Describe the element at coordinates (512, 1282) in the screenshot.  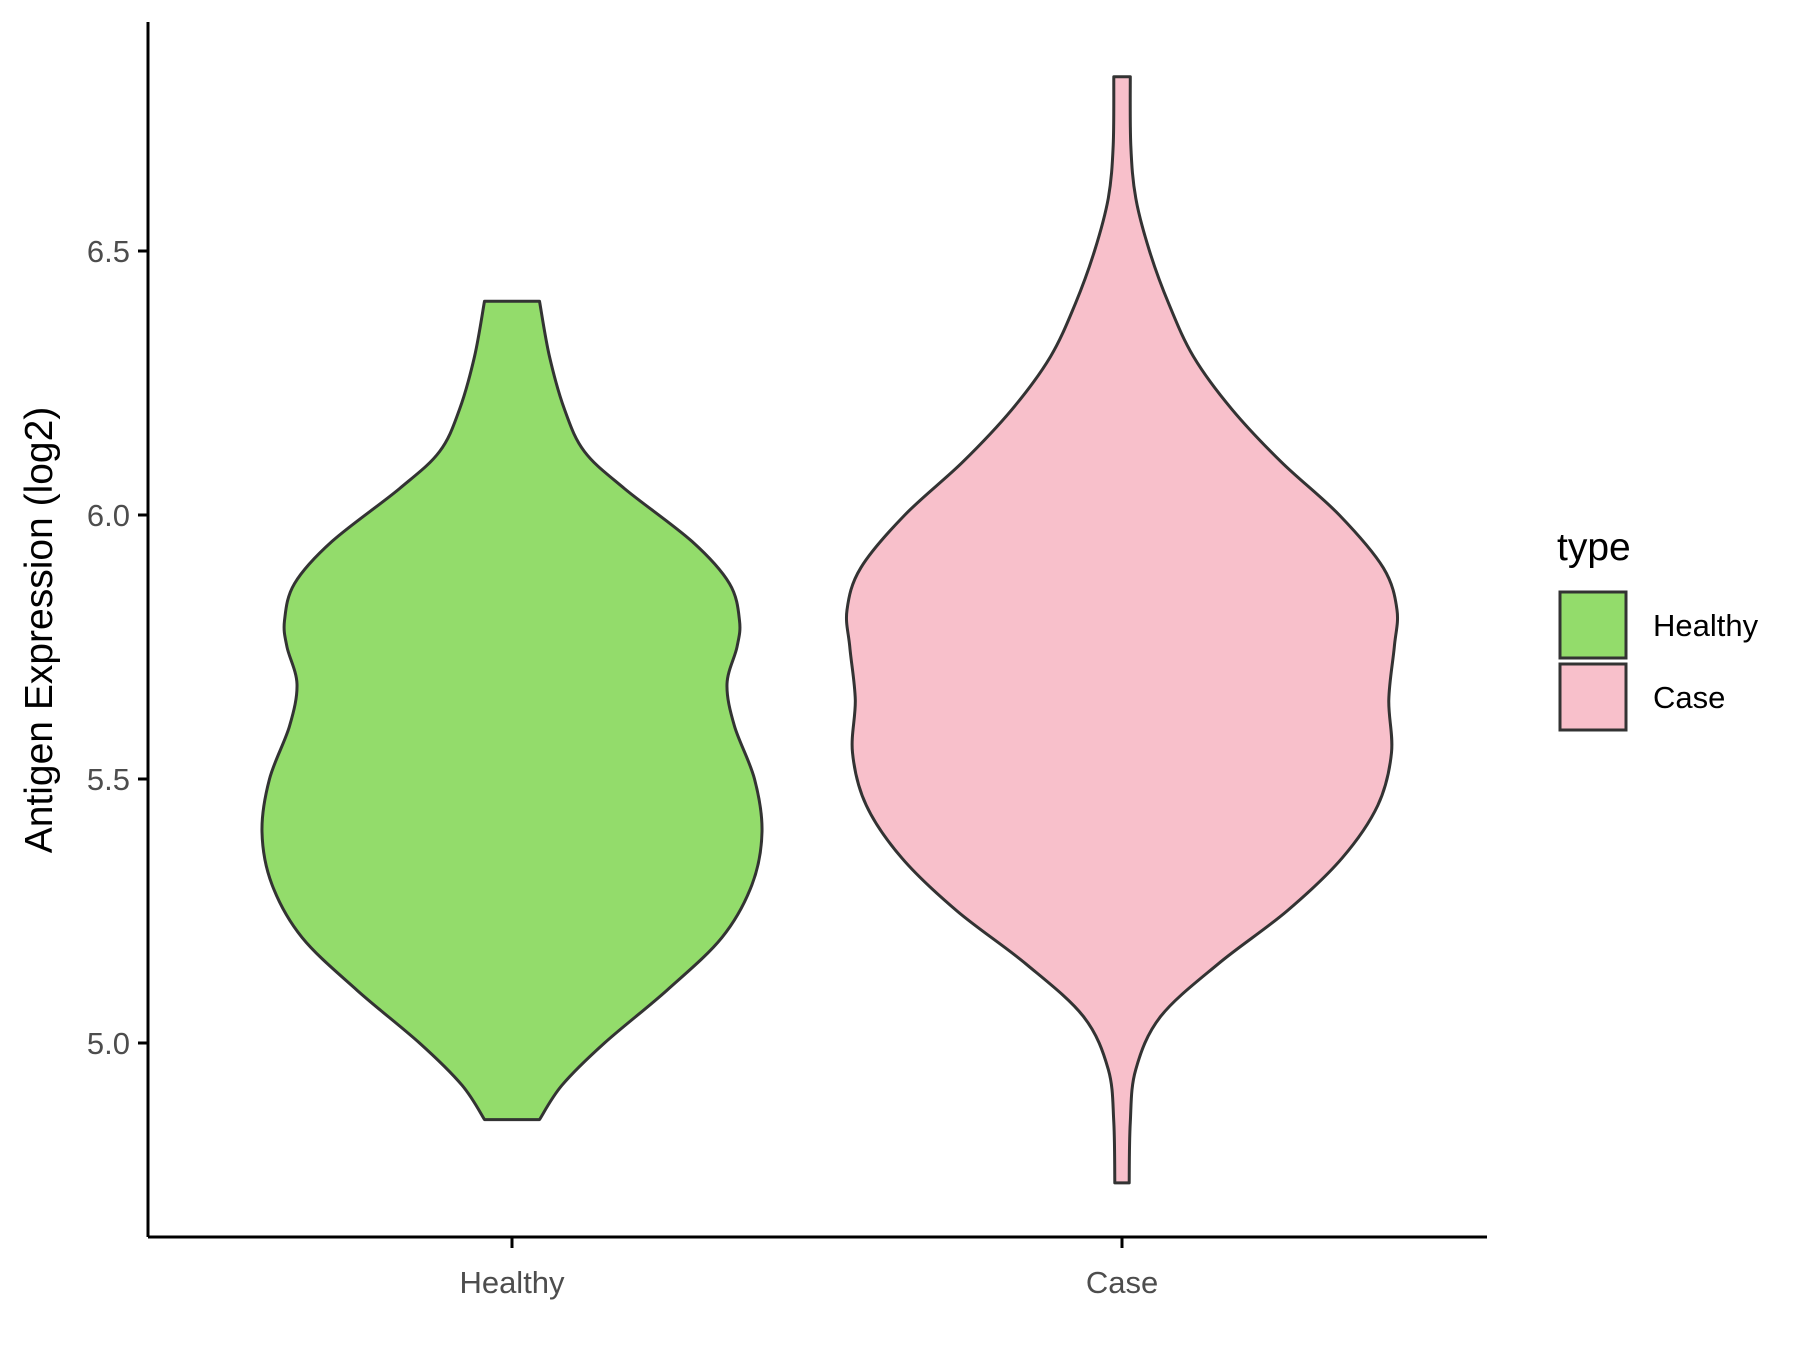
I see `x-tick-label: Healthy` at that location.